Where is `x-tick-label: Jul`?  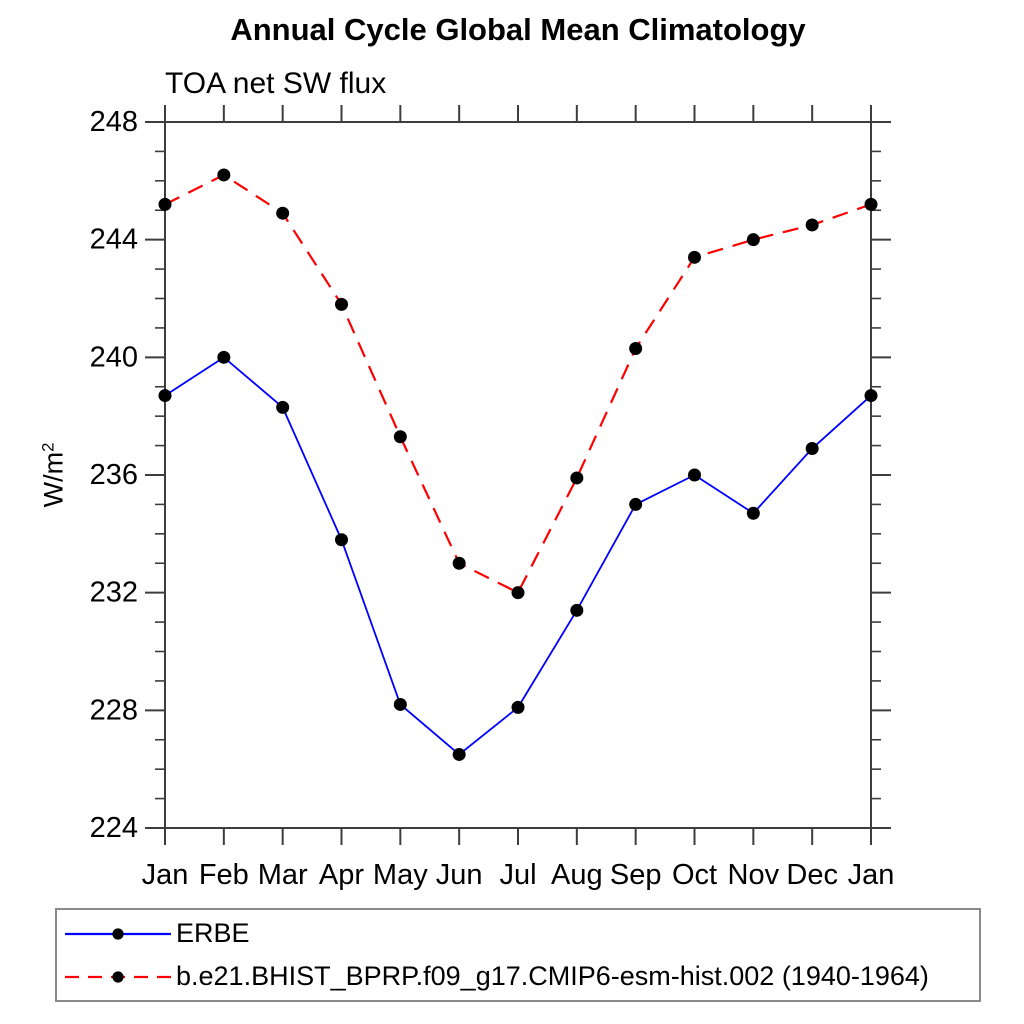 x-tick-label: Jul is located at coordinates (517, 875).